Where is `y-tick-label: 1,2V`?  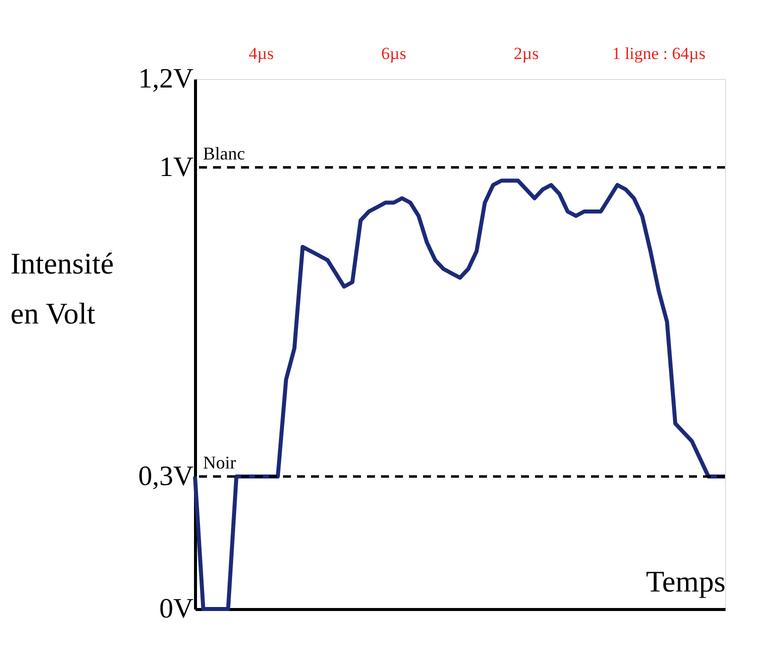 y-tick-label: 1,2V is located at coordinates (166, 79).